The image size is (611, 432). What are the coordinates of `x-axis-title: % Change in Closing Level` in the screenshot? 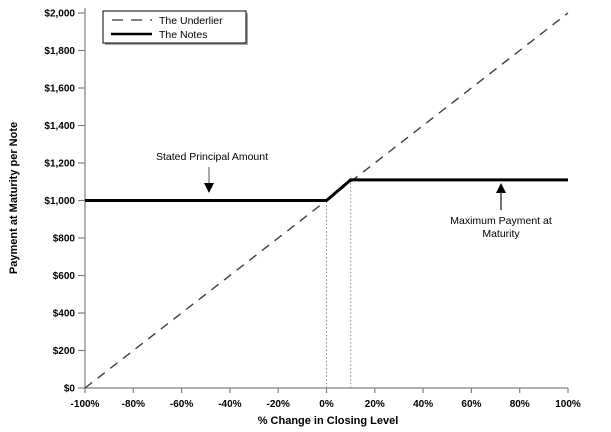 It's located at (328, 421).